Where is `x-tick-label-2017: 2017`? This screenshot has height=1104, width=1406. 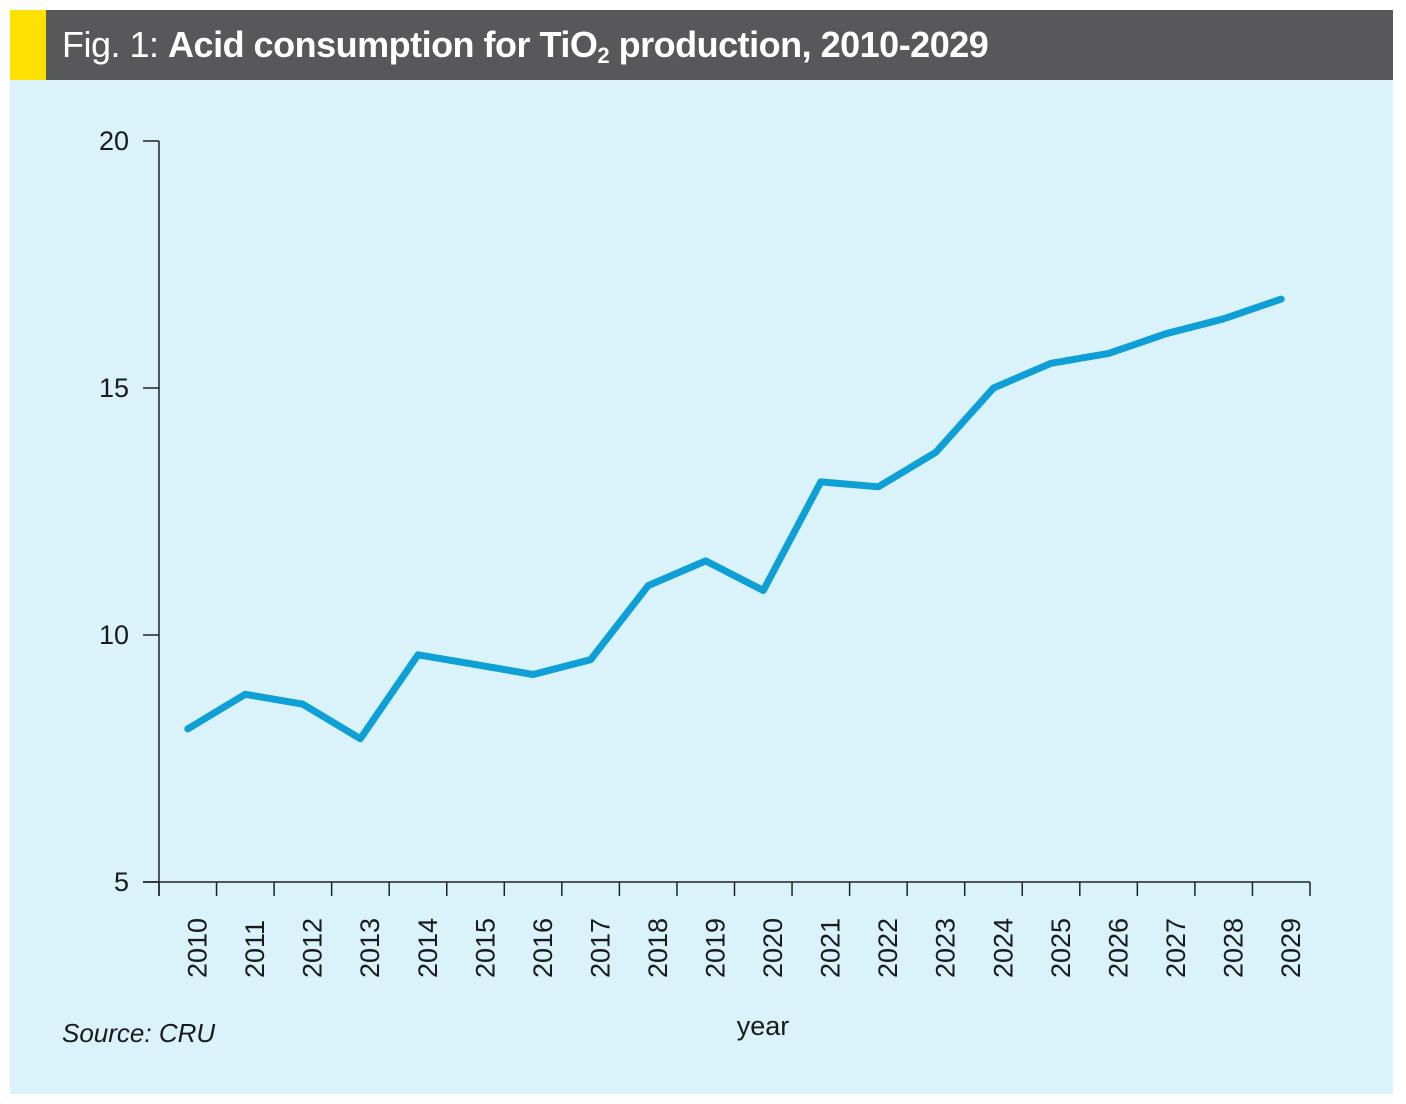
x-tick-label-2017: 2017 is located at coordinates (600, 948).